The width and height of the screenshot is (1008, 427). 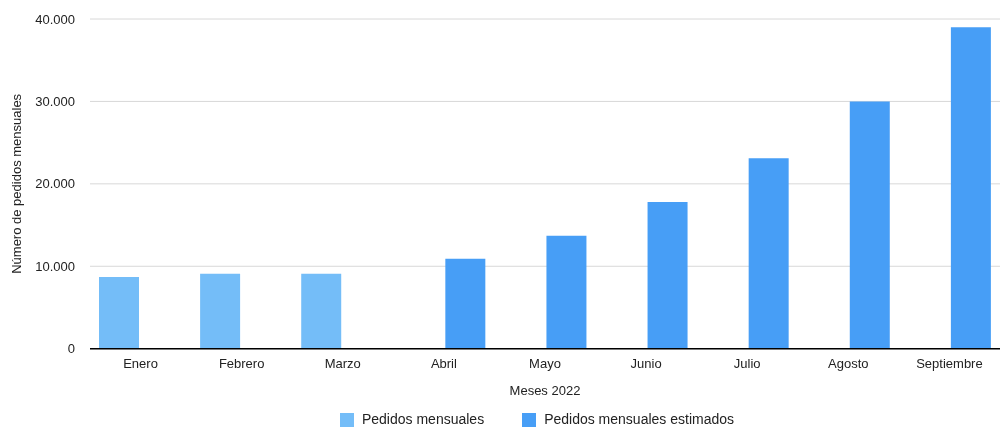 What do you see at coordinates (646, 363) in the screenshot?
I see `x-tick-label: Junio` at bounding box center [646, 363].